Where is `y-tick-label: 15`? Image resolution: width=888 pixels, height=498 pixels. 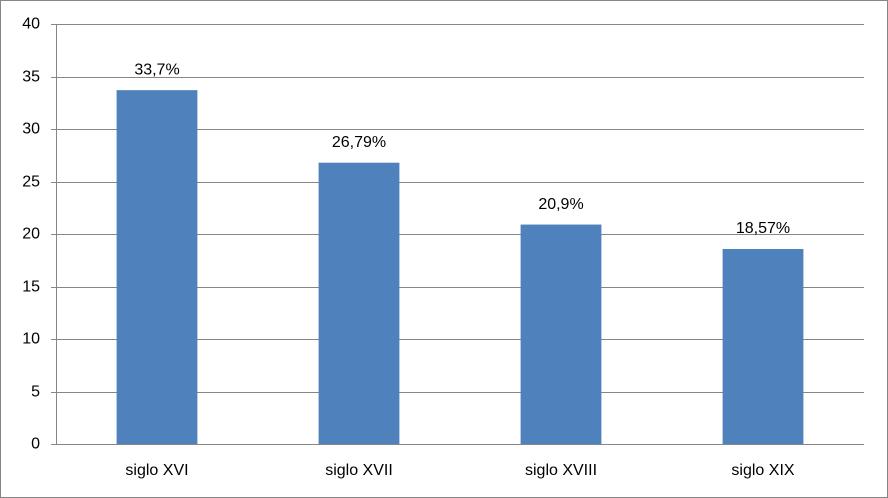
y-tick-label: 15 is located at coordinates (31, 287).